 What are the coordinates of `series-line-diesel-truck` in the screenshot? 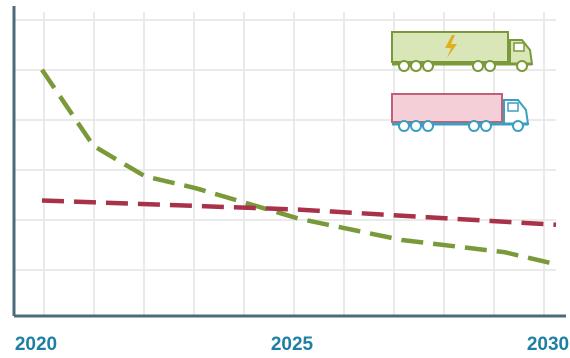 It's located at (299, 213).